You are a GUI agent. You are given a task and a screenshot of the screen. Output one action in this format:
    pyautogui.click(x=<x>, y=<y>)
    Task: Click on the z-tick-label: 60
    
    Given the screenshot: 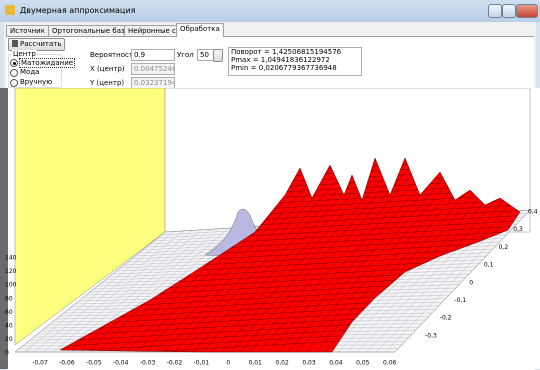 What is the action you would take?
    pyautogui.click(x=9, y=312)
    